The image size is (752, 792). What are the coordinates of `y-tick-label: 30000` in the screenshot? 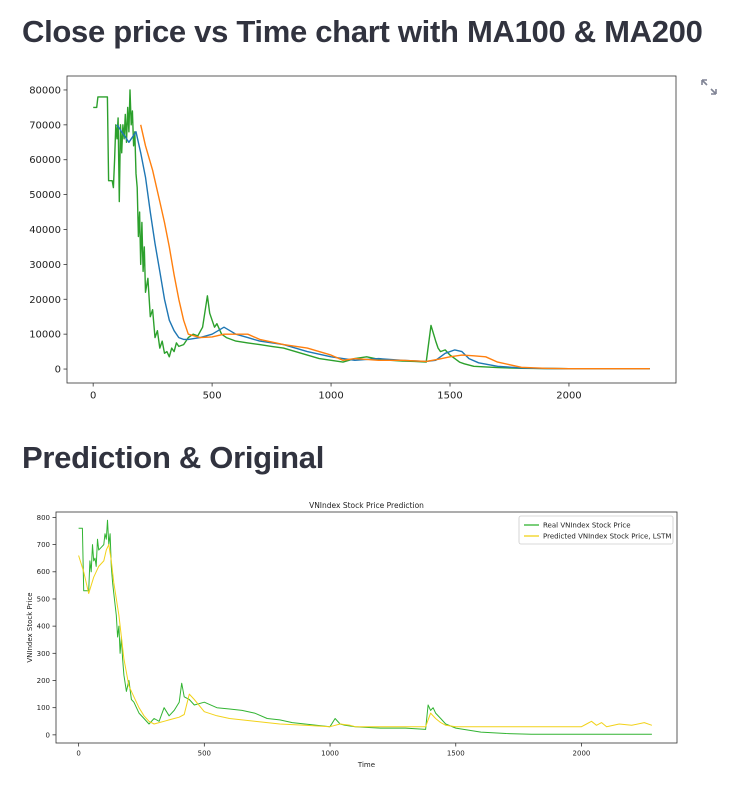 It's located at (45, 265).